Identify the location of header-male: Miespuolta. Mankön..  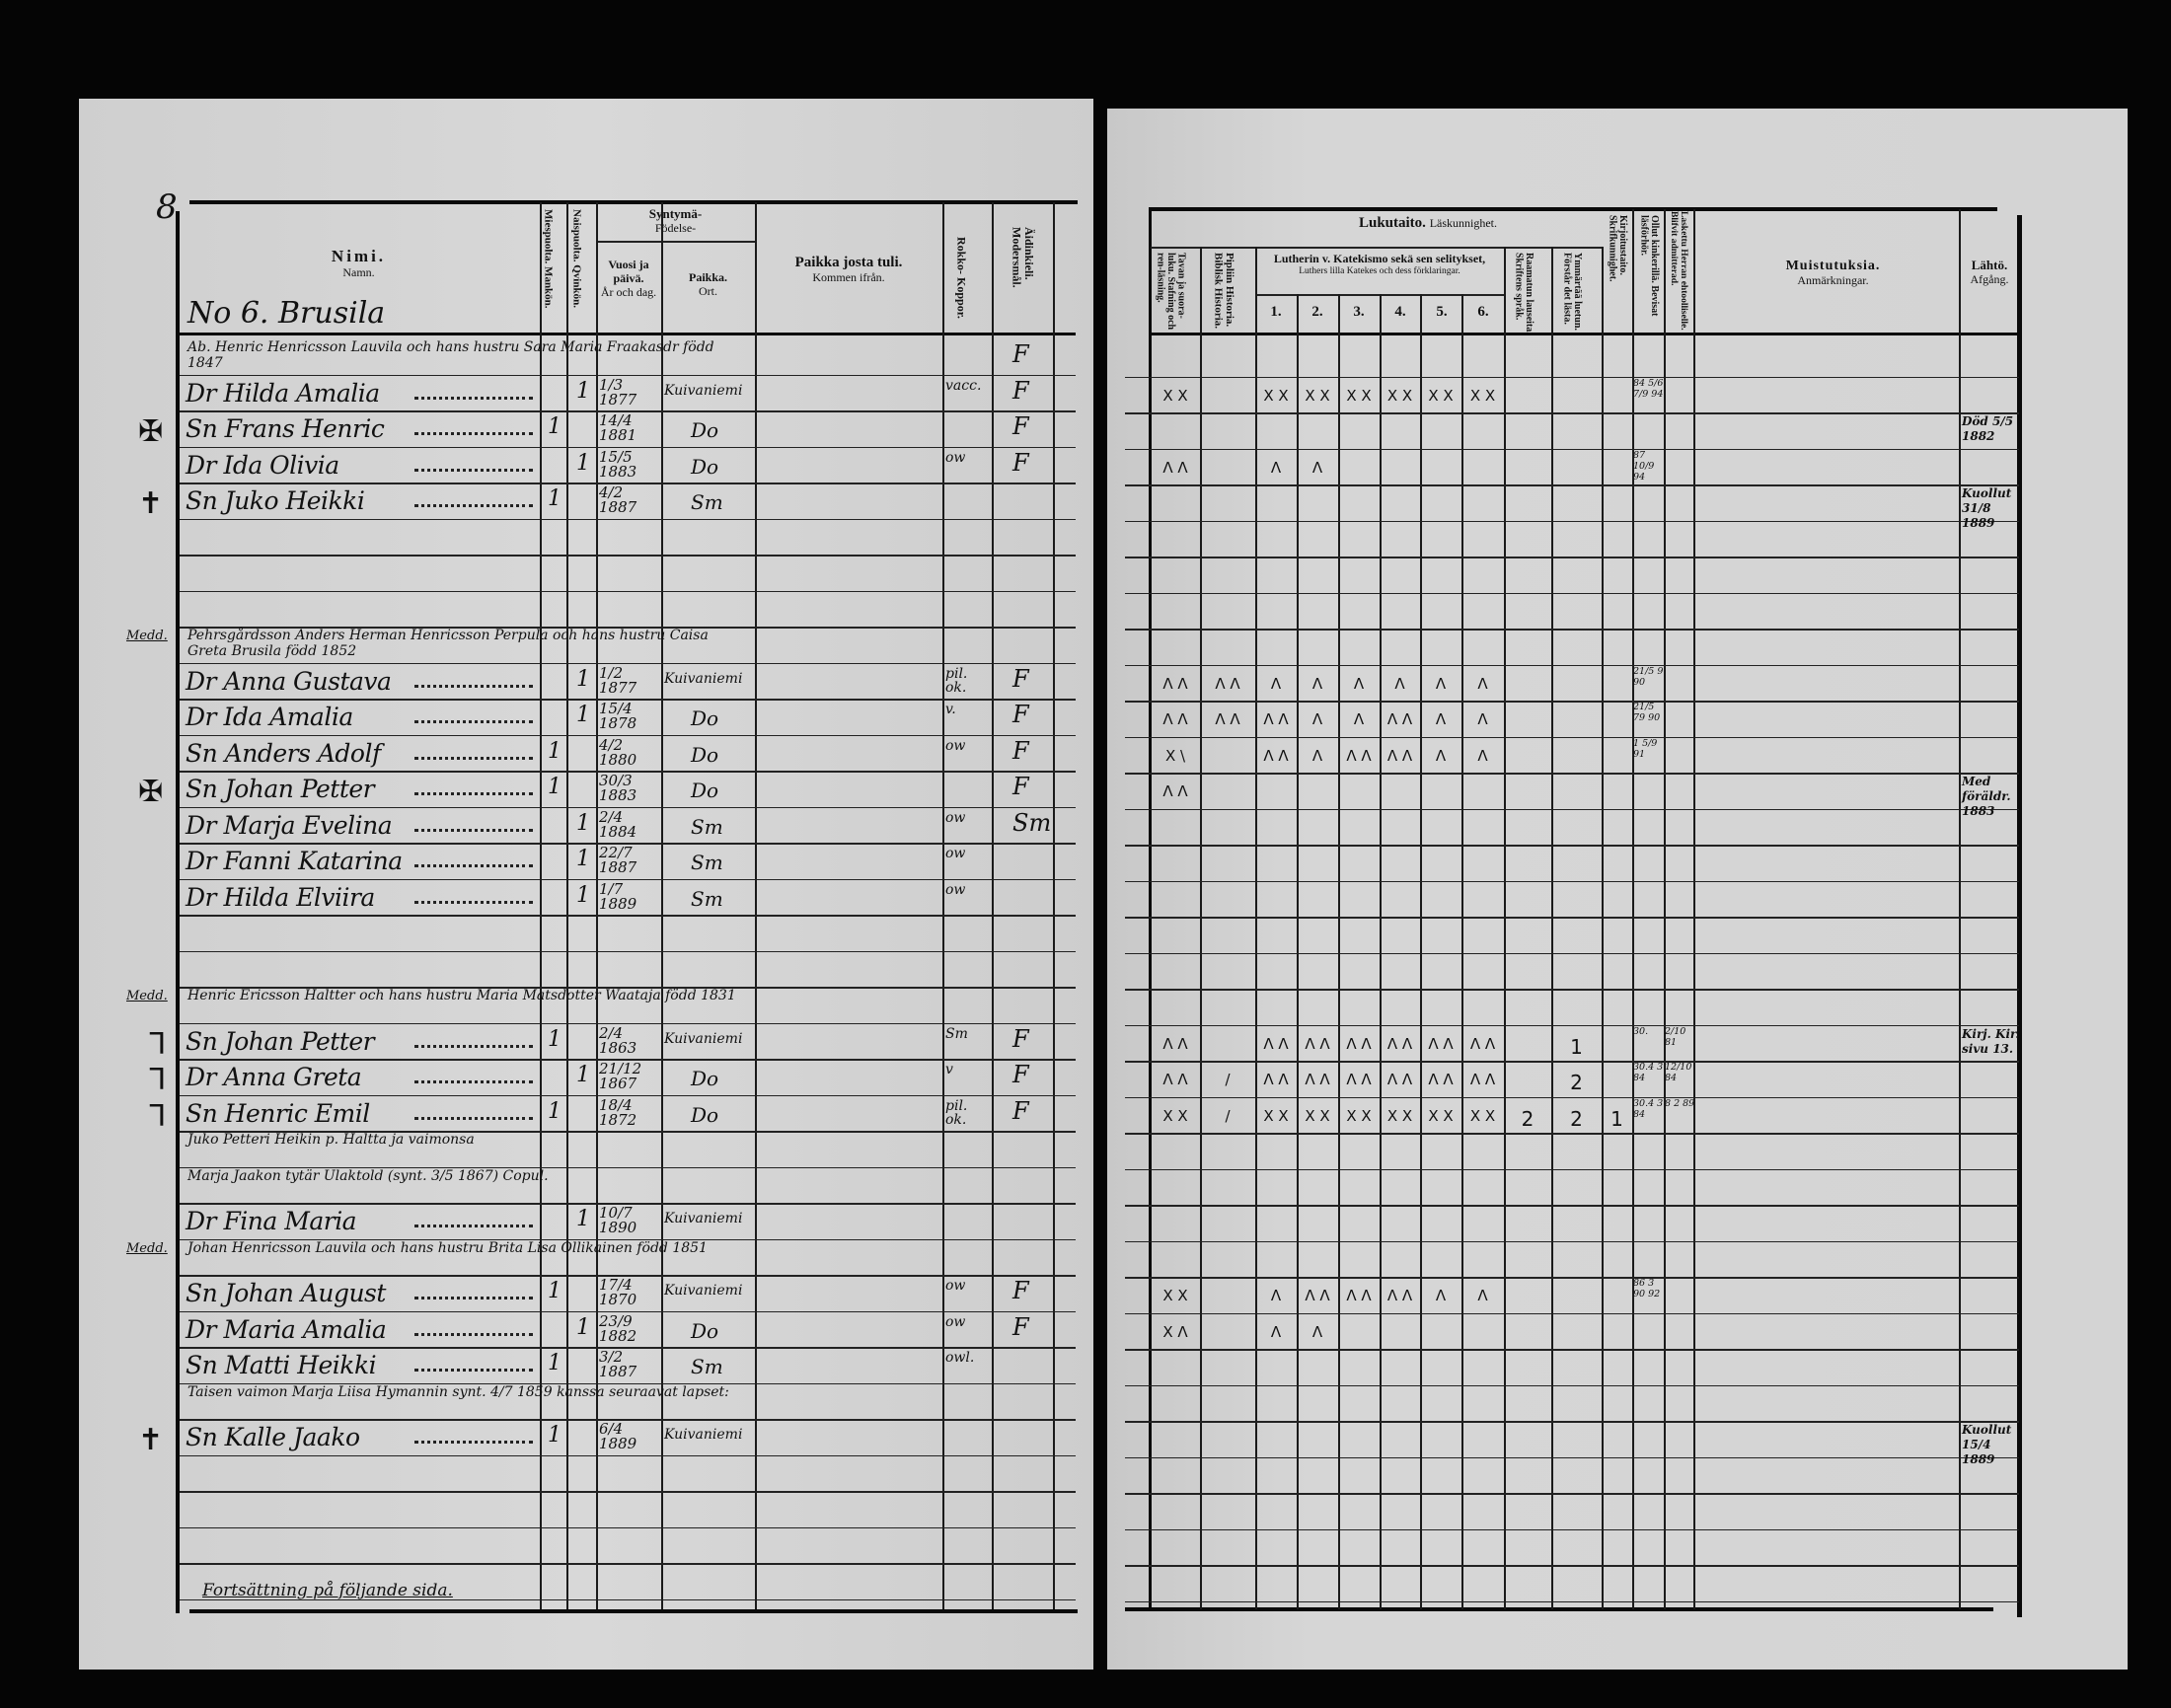
(548, 259).